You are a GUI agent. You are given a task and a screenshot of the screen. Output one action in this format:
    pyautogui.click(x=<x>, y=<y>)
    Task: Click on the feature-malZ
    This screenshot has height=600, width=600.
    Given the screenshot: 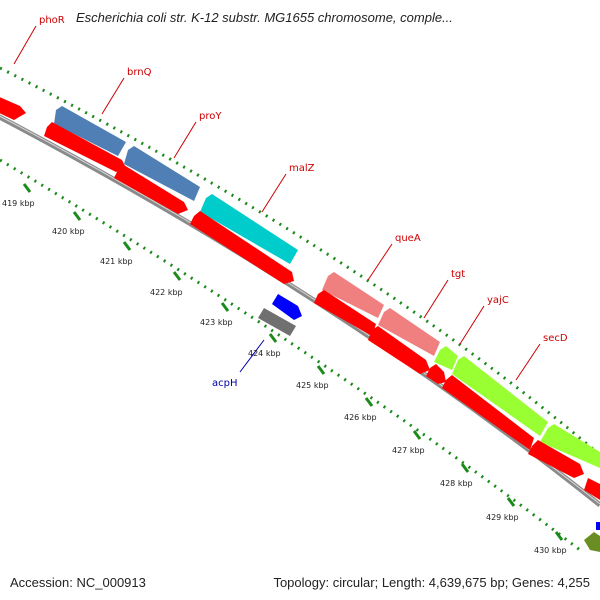 What is the action you would take?
    pyautogui.click(x=249, y=229)
    